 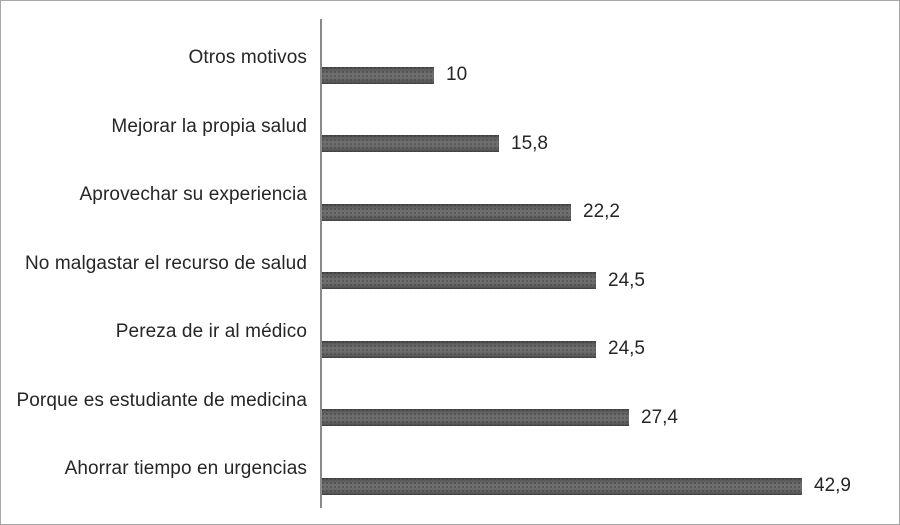 What do you see at coordinates (529, 143) in the screenshot?
I see `value-label: 15,8` at bounding box center [529, 143].